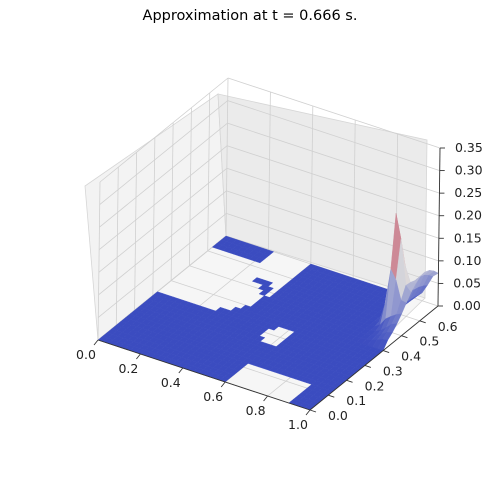 The width and height of the screenshot is (500, 504). Describe the element at coordinates (468, 237) in the screenshot. I see `z-tick-label: 0.15` at that location.